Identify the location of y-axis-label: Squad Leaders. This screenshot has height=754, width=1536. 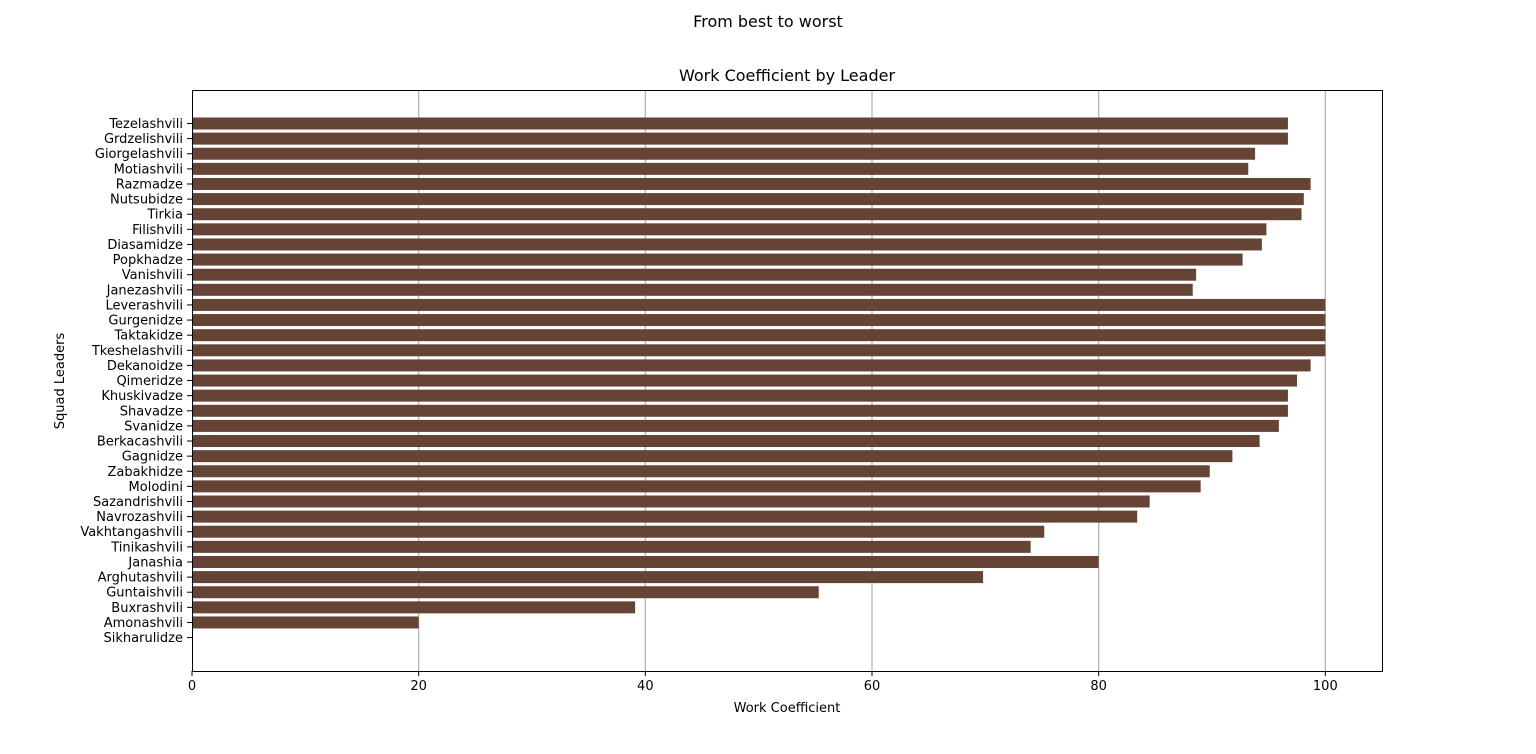
(60, 381).